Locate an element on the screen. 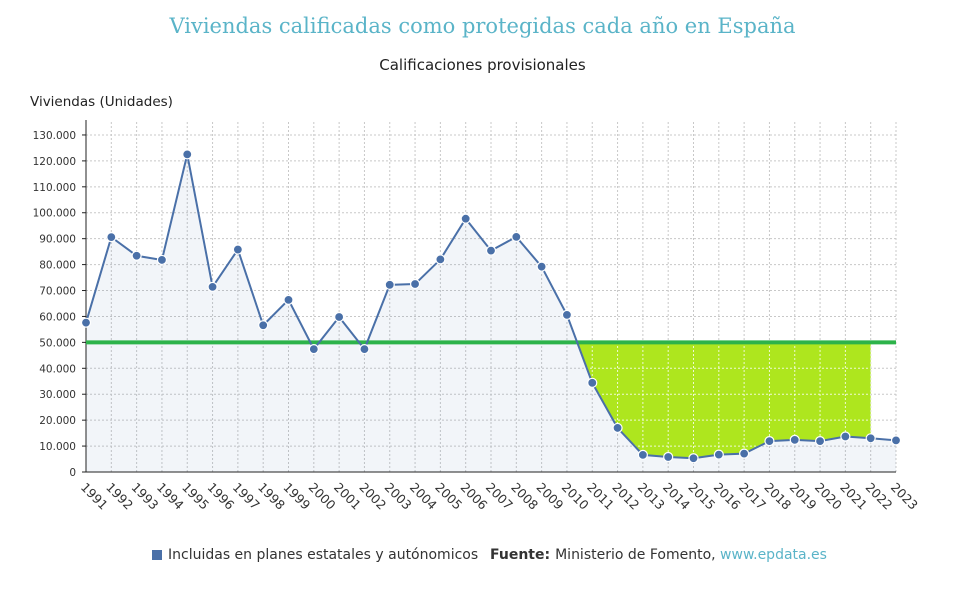 This screenshot has width=965, height=615. y-tick-label: 10.000 is located at coordinates (57, 447).